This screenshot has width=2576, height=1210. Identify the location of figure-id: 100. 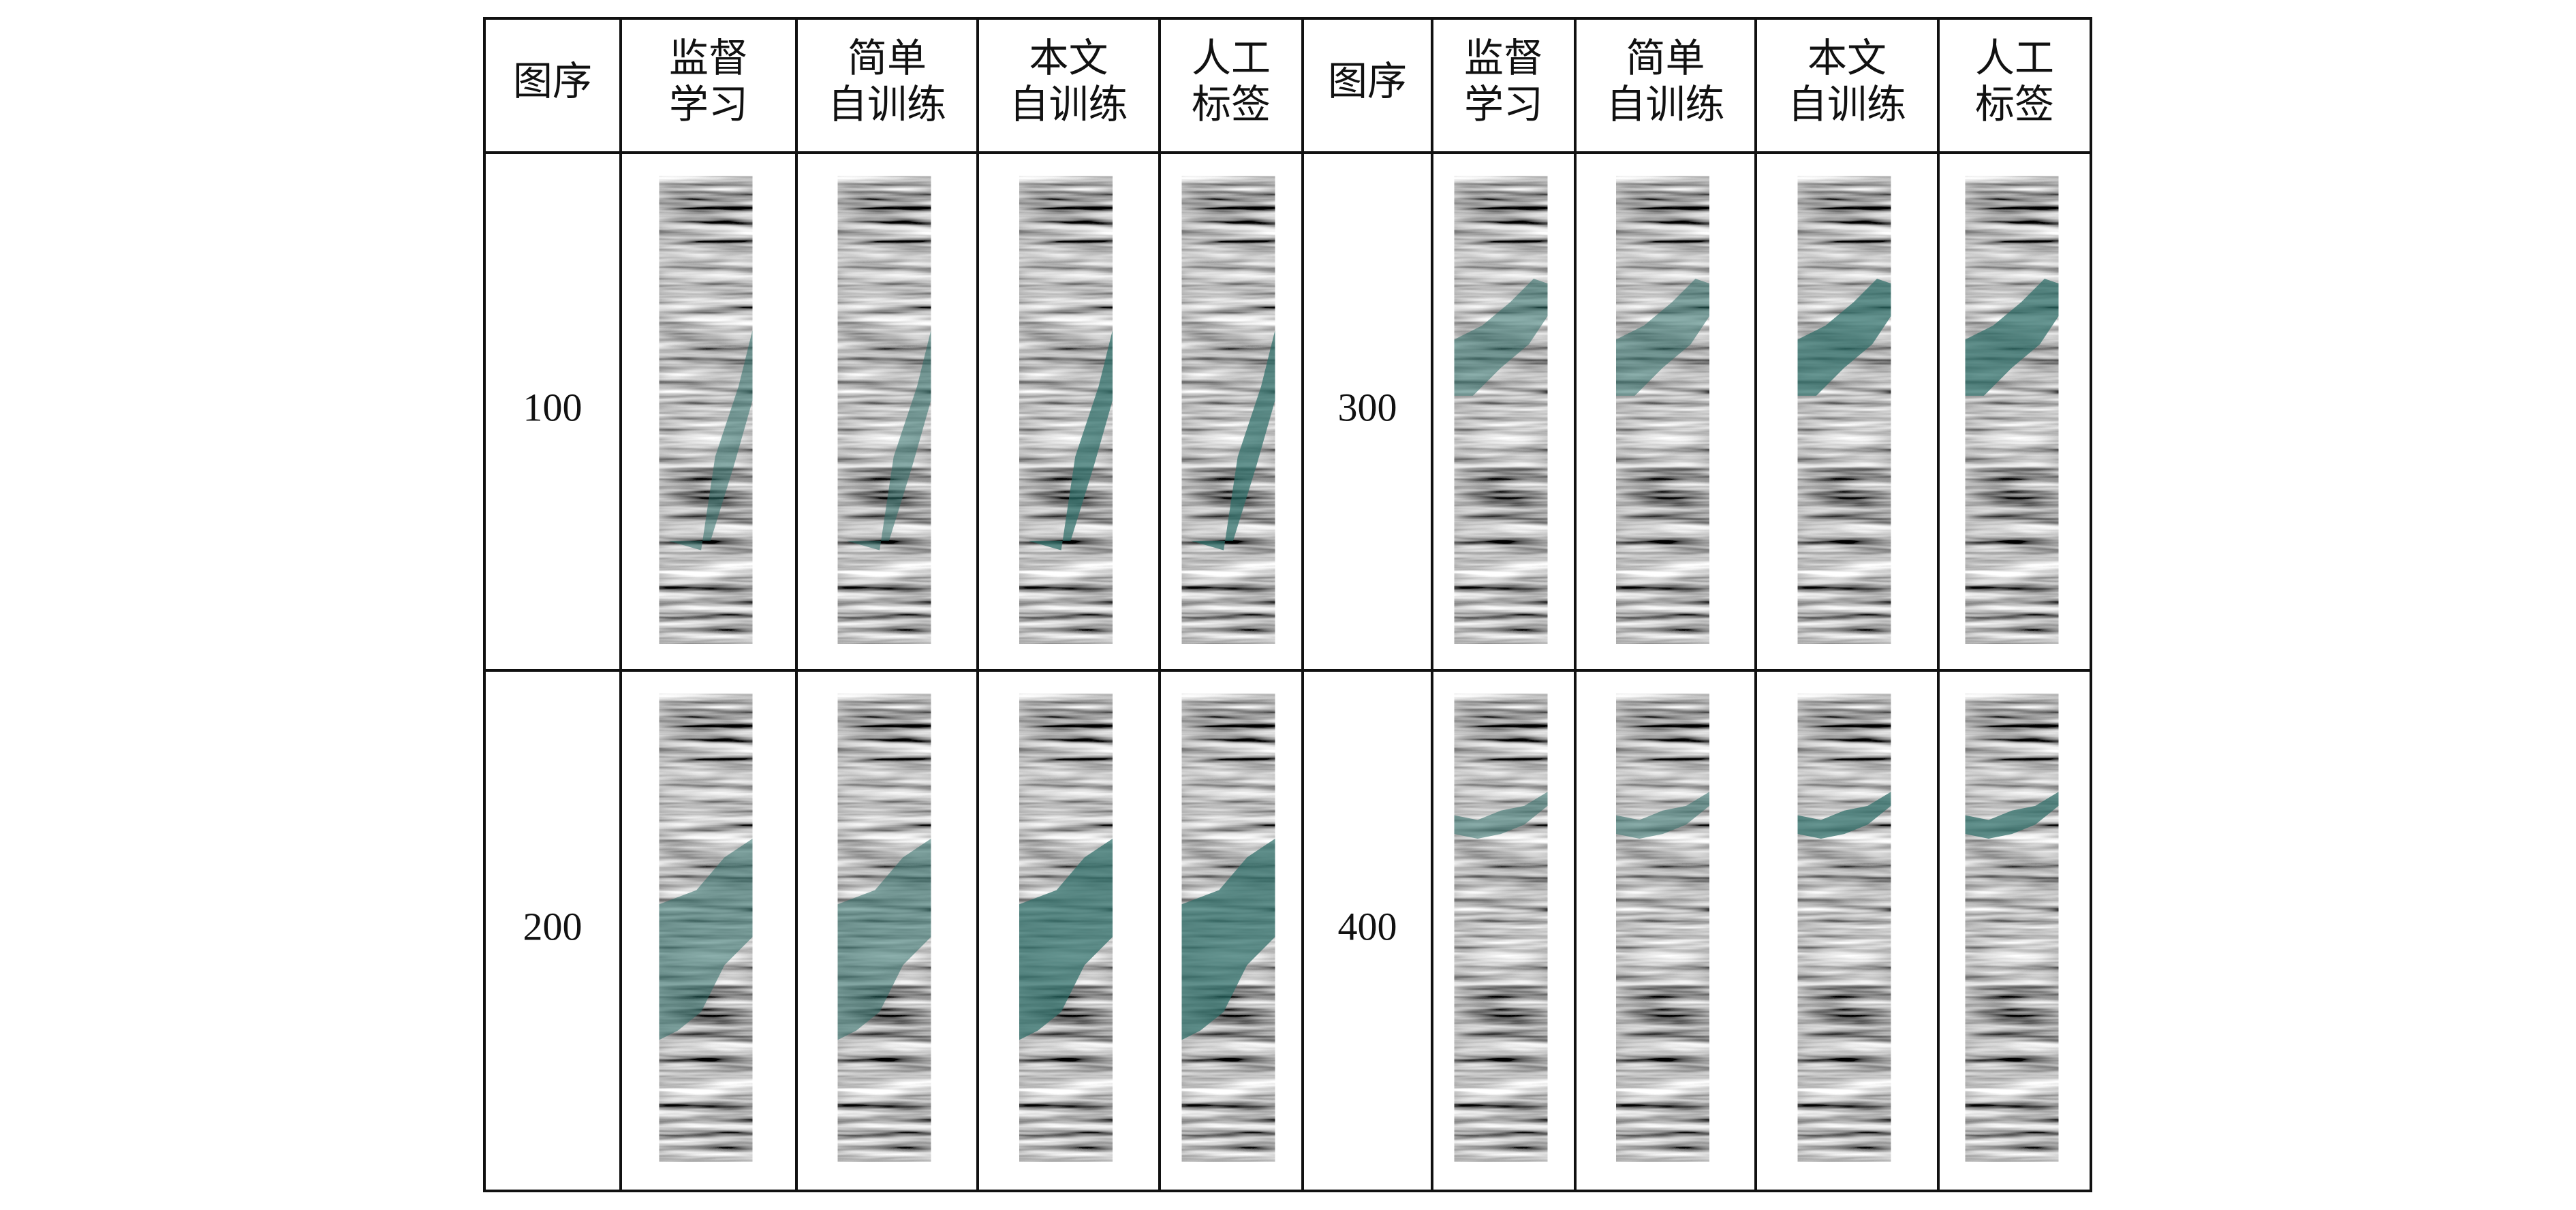
(553, 407).